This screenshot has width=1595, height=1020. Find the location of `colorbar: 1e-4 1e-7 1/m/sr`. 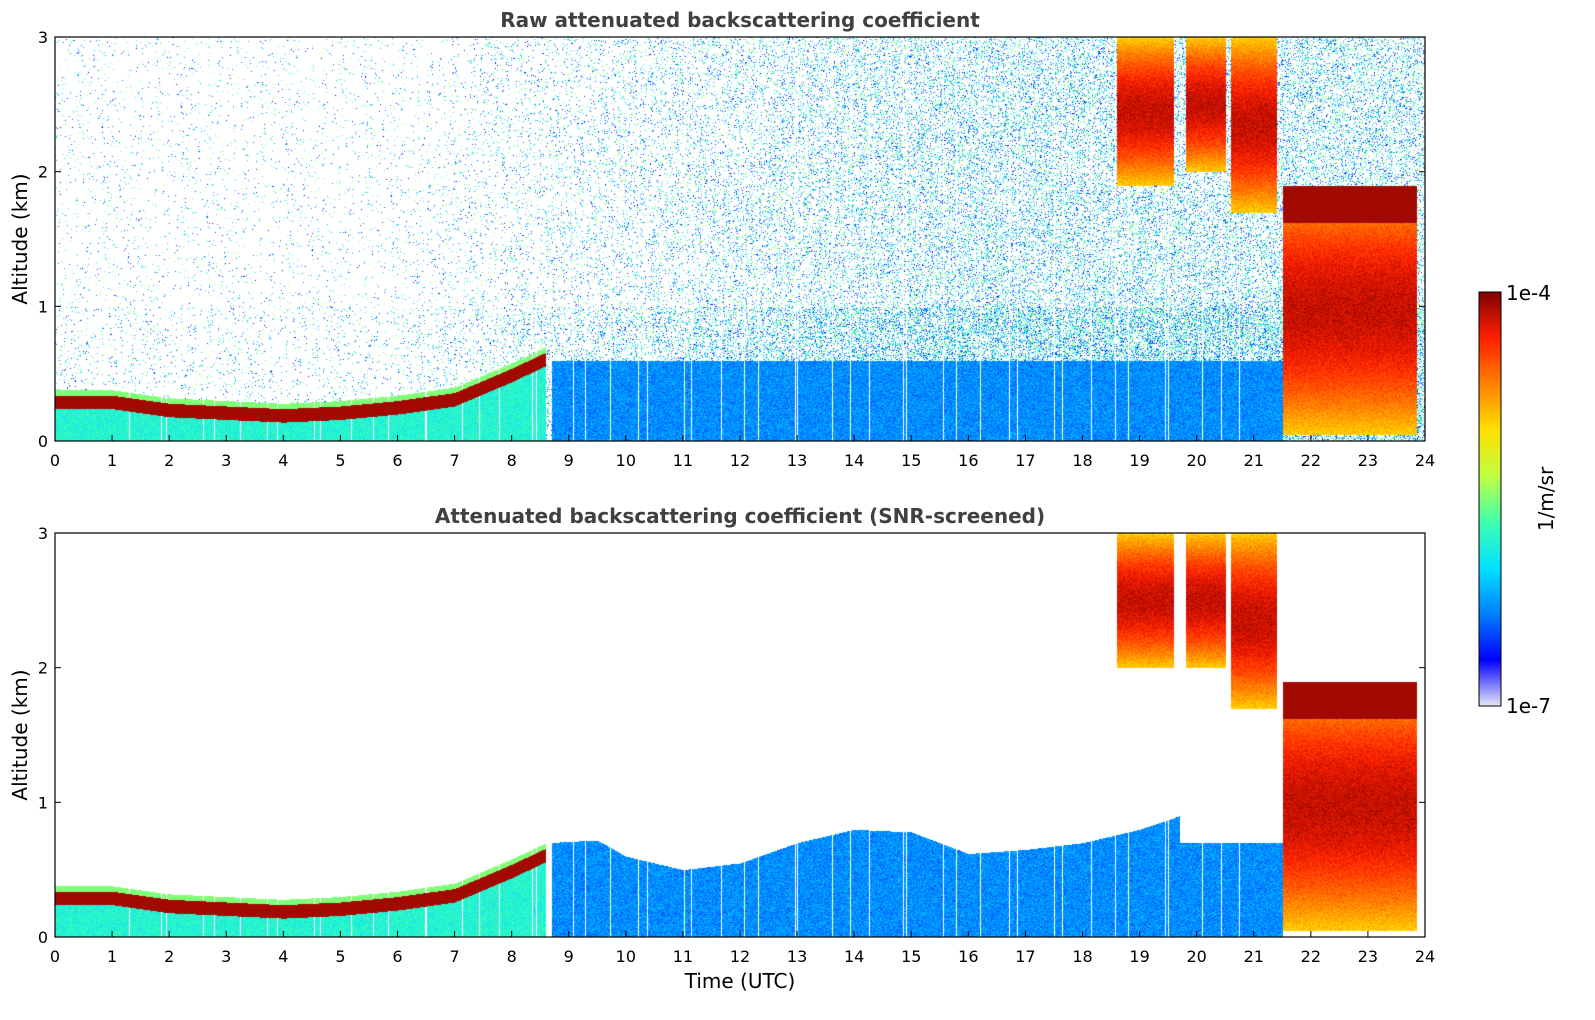

colorbar: 1e-4 1e-7 1/m/sr is located at coordinates (1518, 499).